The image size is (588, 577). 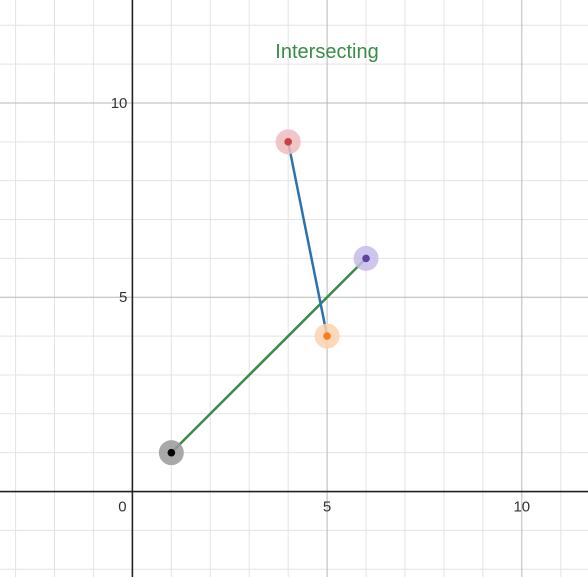 What do you see at coordinates (122, 507) in the screenshot?
I see `x-tick-label: 0` at bounding box center [122, 507].